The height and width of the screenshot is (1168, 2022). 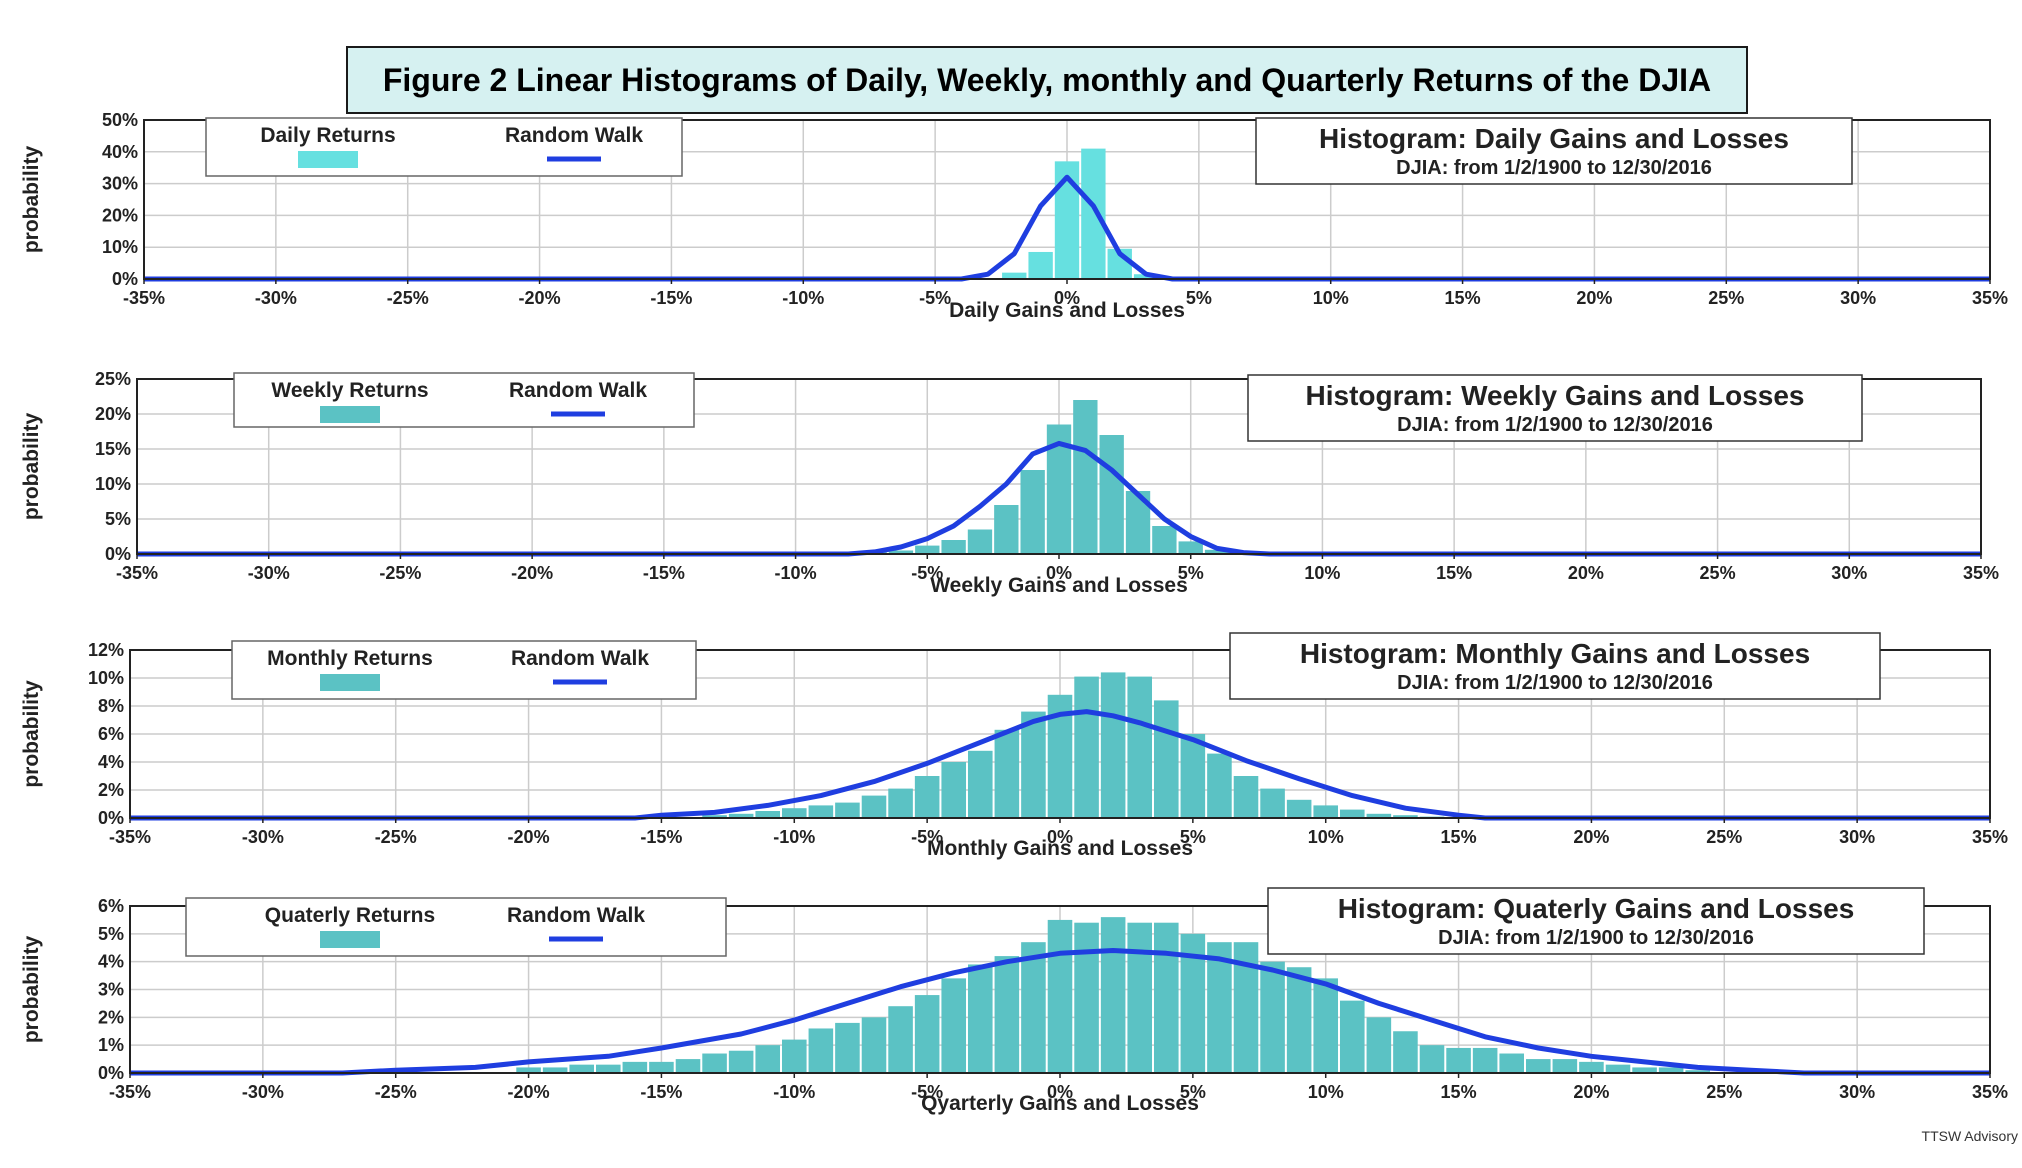 What do you see at coordinates (31, 467) in the screenshot?
I see `weekly-ylabel: probability` at bounding box center [31, 467].